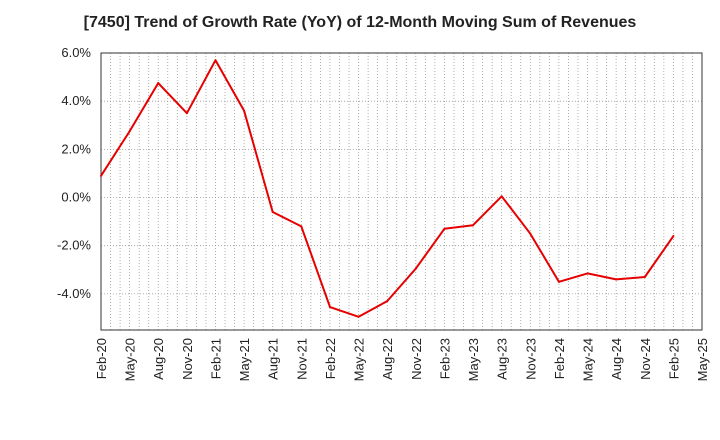 The height and width of the screenshot is (440, 720). What do you see at coordinates (215, 358) in the screenshot?
I see `x-tick-label: Feb-21` at bounding box center [215, 358].